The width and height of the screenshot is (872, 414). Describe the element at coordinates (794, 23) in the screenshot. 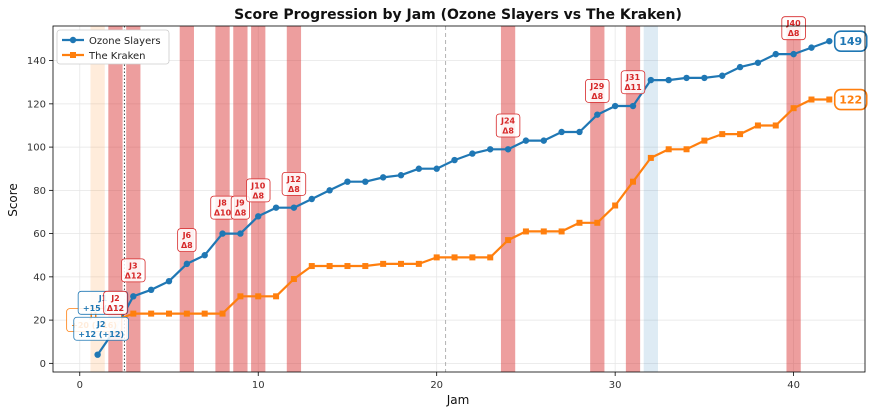

I see `annotation-label: J40` at that location.